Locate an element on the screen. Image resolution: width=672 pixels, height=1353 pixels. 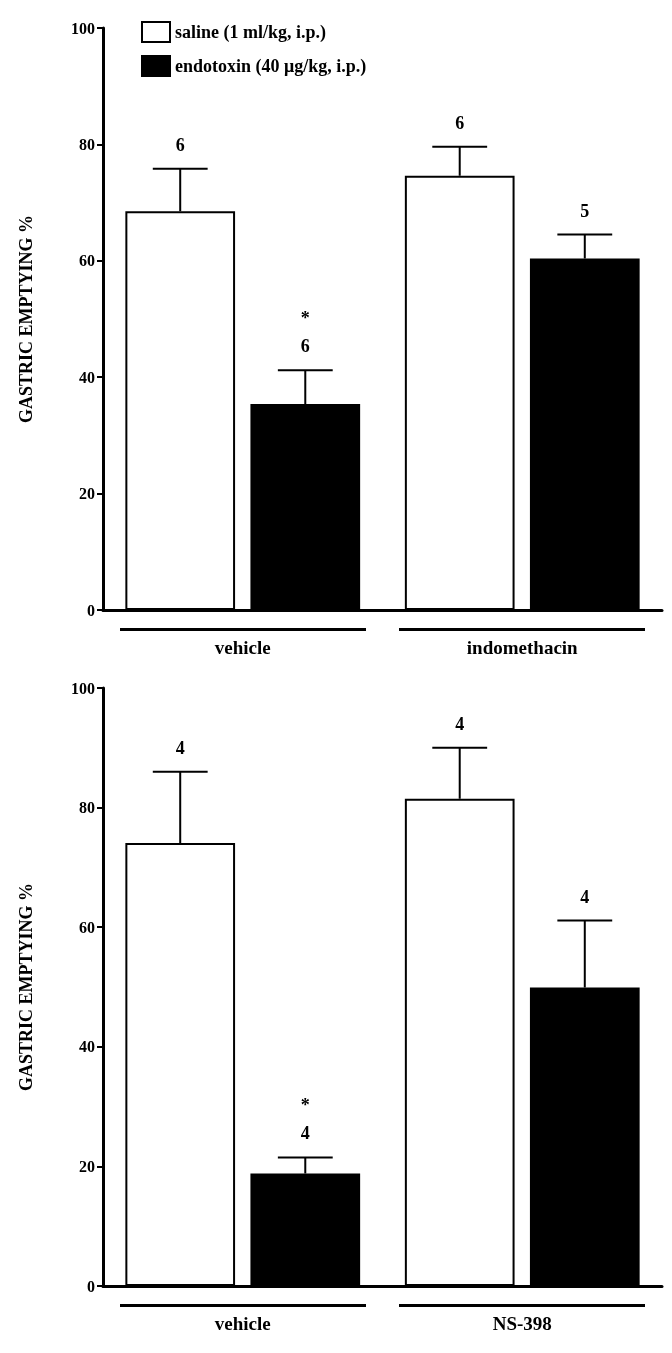
legend-label: endotoxin (40 μg/kg, i.p.) is located at coordinates (271, 66).